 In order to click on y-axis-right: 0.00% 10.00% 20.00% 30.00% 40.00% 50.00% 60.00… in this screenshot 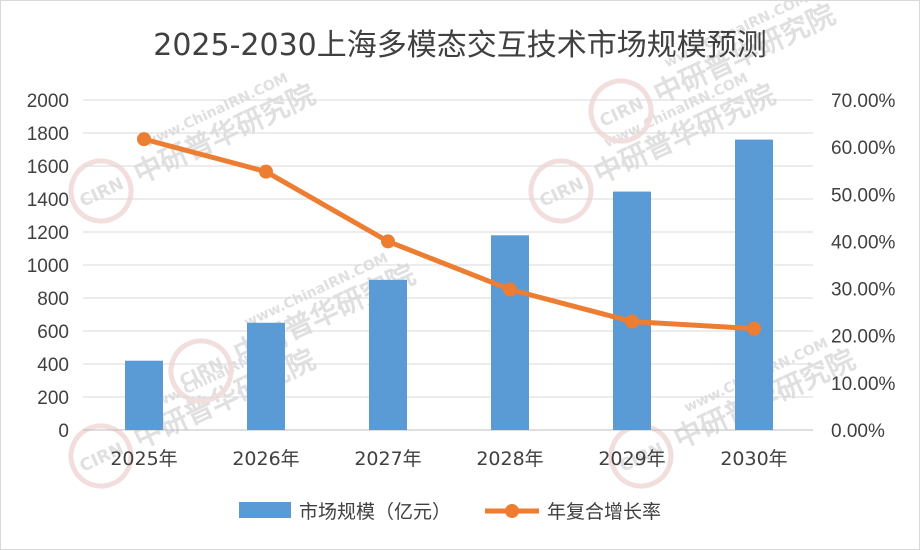, I will do `click(863, 266)`.